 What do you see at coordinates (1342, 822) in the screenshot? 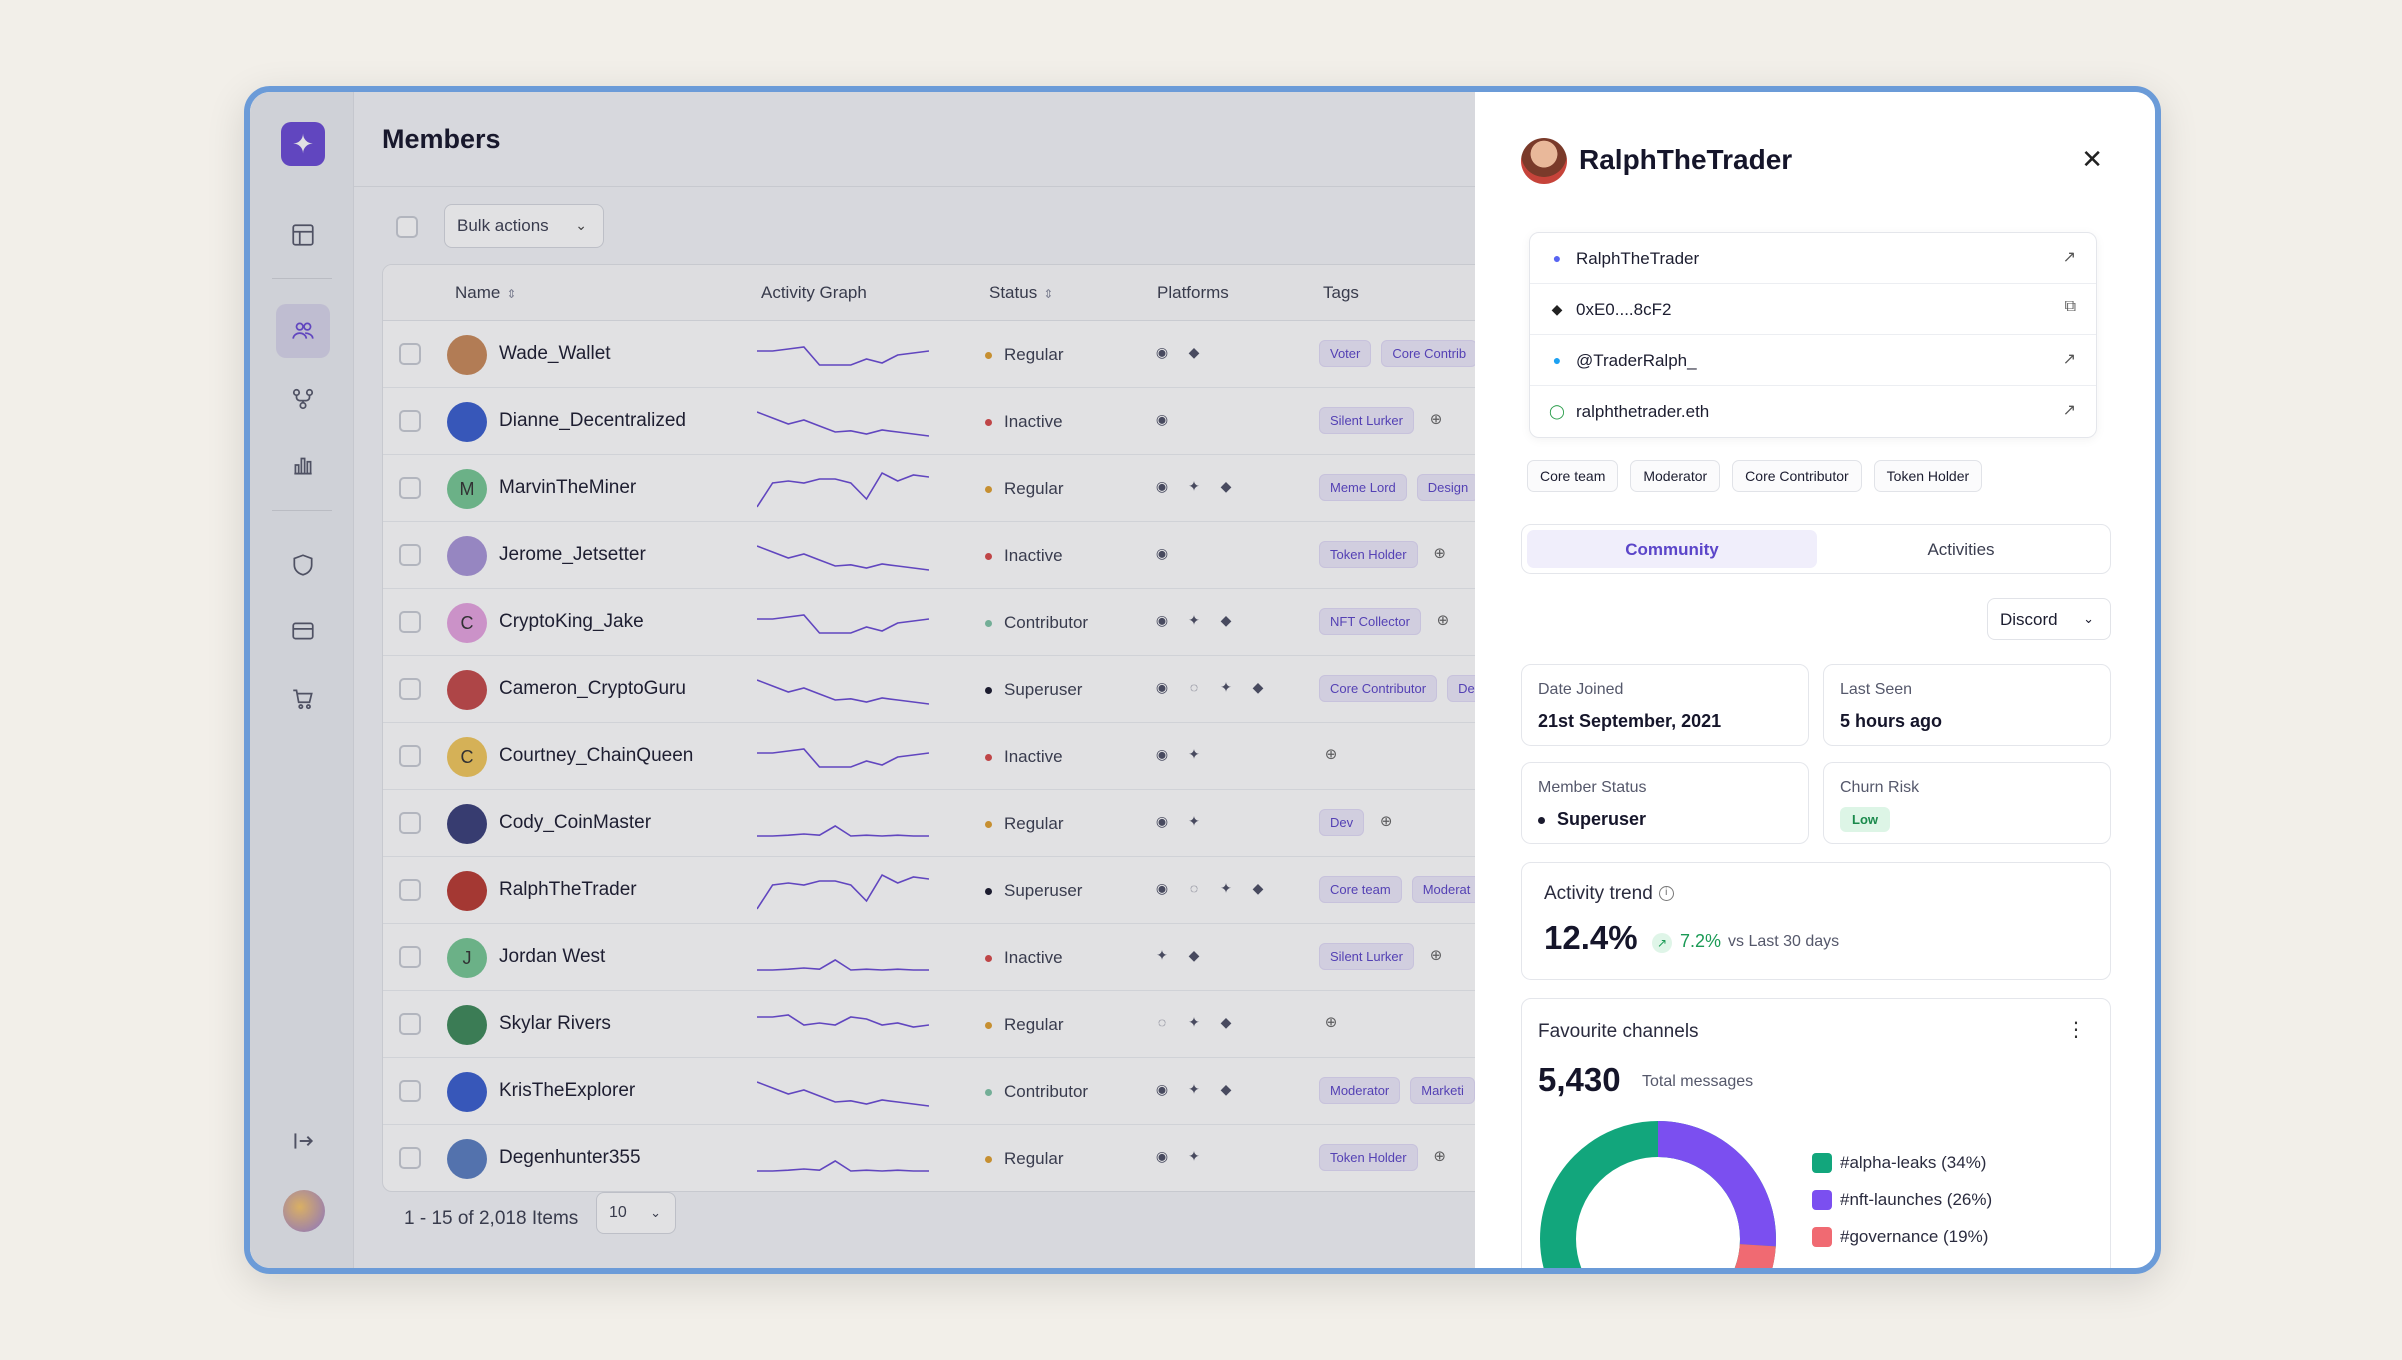
I see `tag-badge: Dev` at bounding box center [1342, 822].